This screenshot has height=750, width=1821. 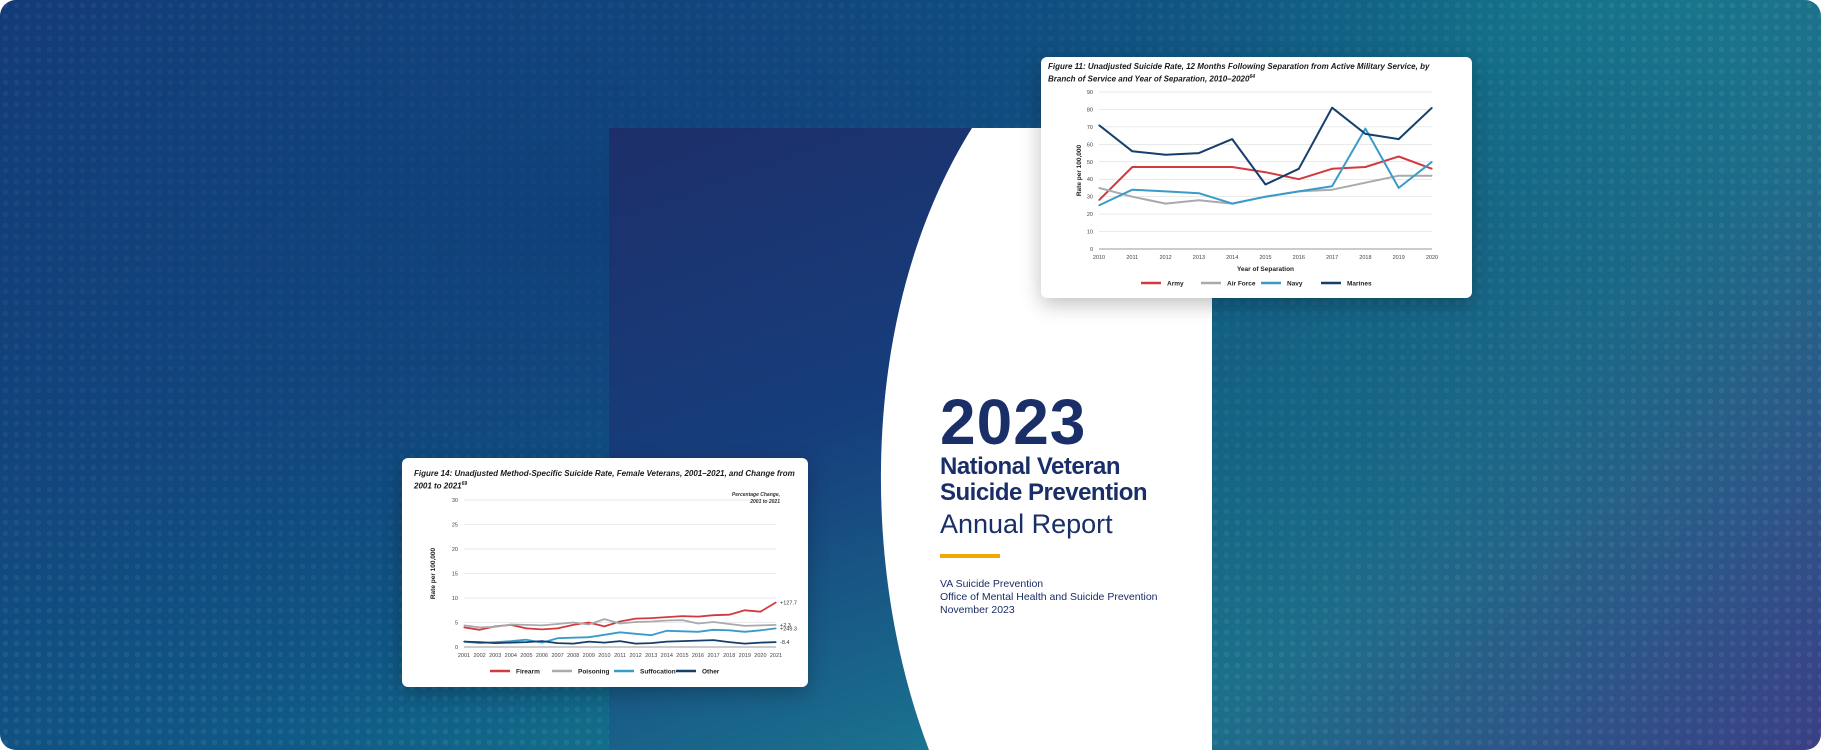 I want to click on x-axis-label: Year of Separation, so click(x=1265, y=269).